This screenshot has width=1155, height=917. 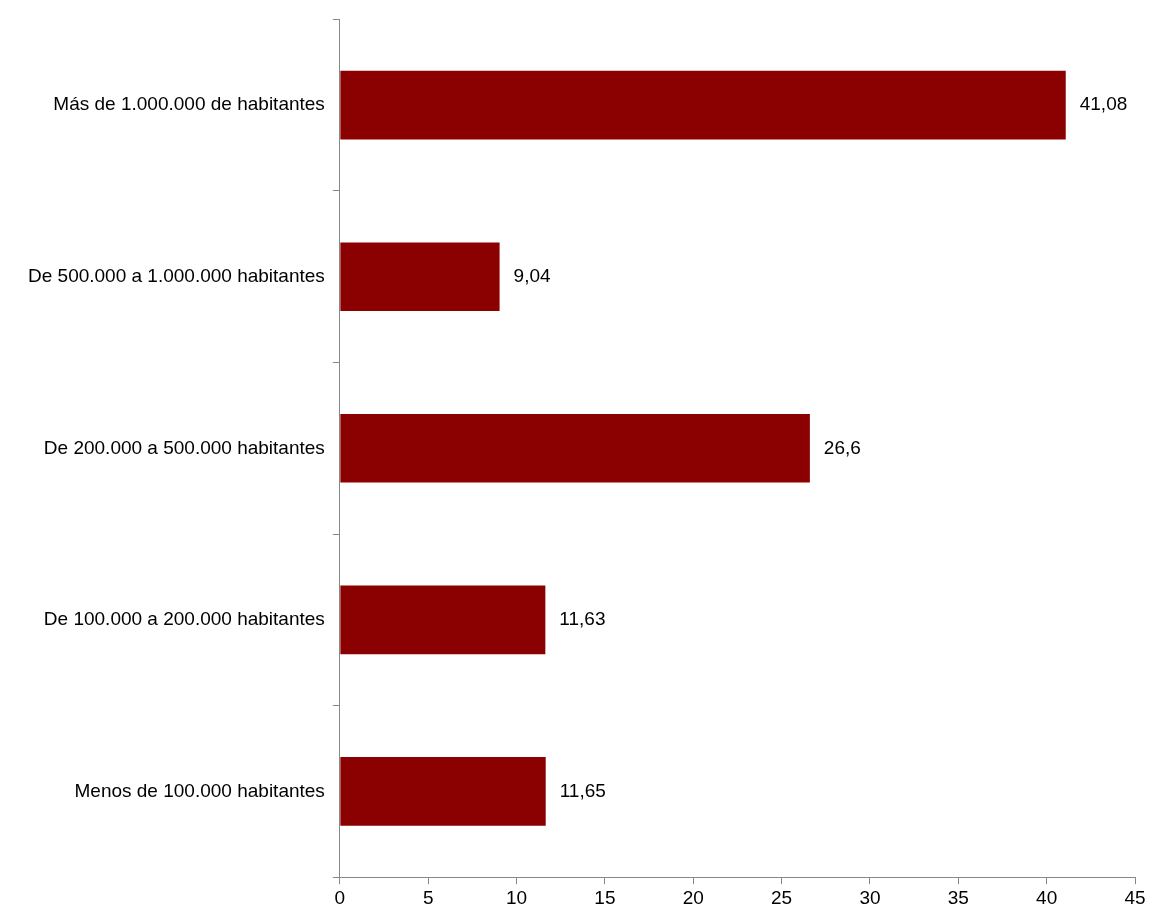 I want to click on data-label: 26,6, so click(x=842, y=447).